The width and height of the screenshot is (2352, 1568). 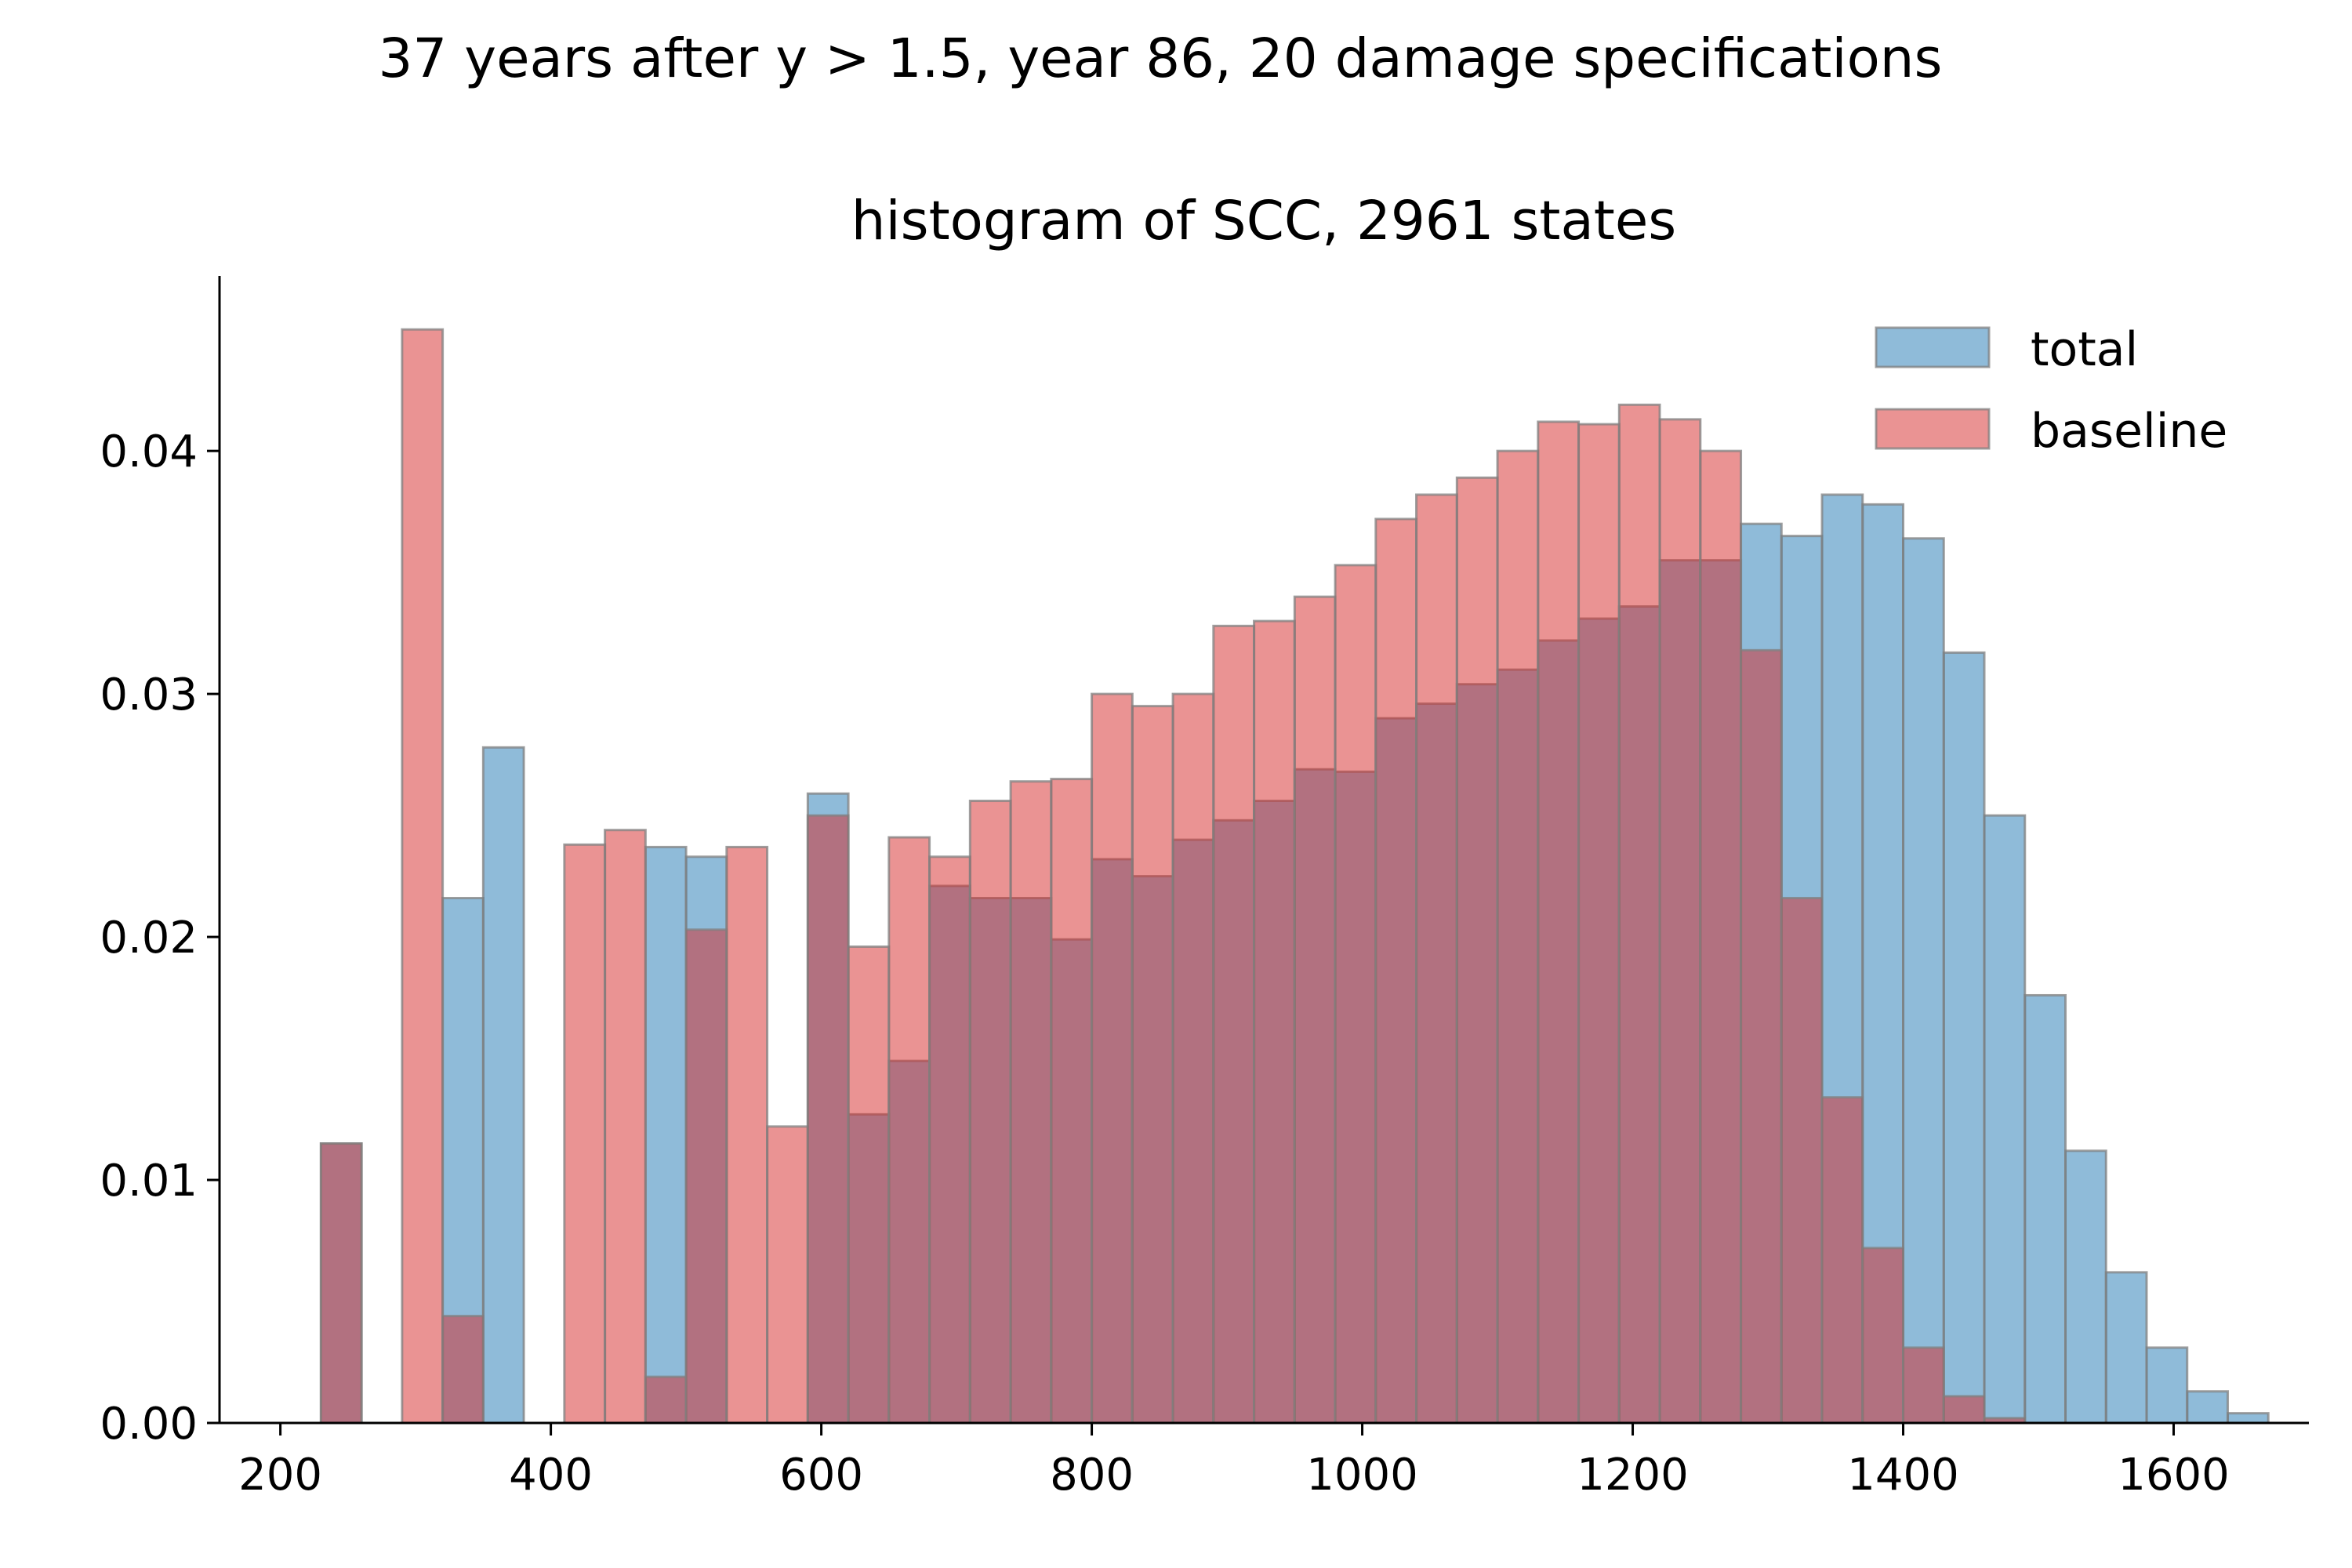 I want to click on x-tick-label: 600, so click(x=821, y=1475).